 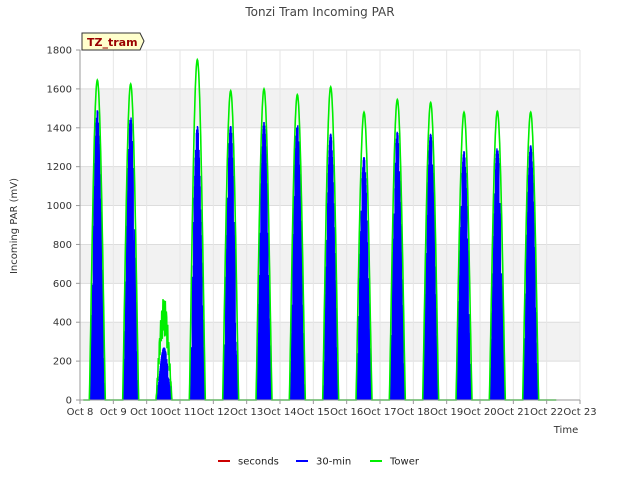 What do you see at coordinates (246, 412) in the screenshot?
I see `x-tick-label: Oct 13` at bounding box center [246, 412].